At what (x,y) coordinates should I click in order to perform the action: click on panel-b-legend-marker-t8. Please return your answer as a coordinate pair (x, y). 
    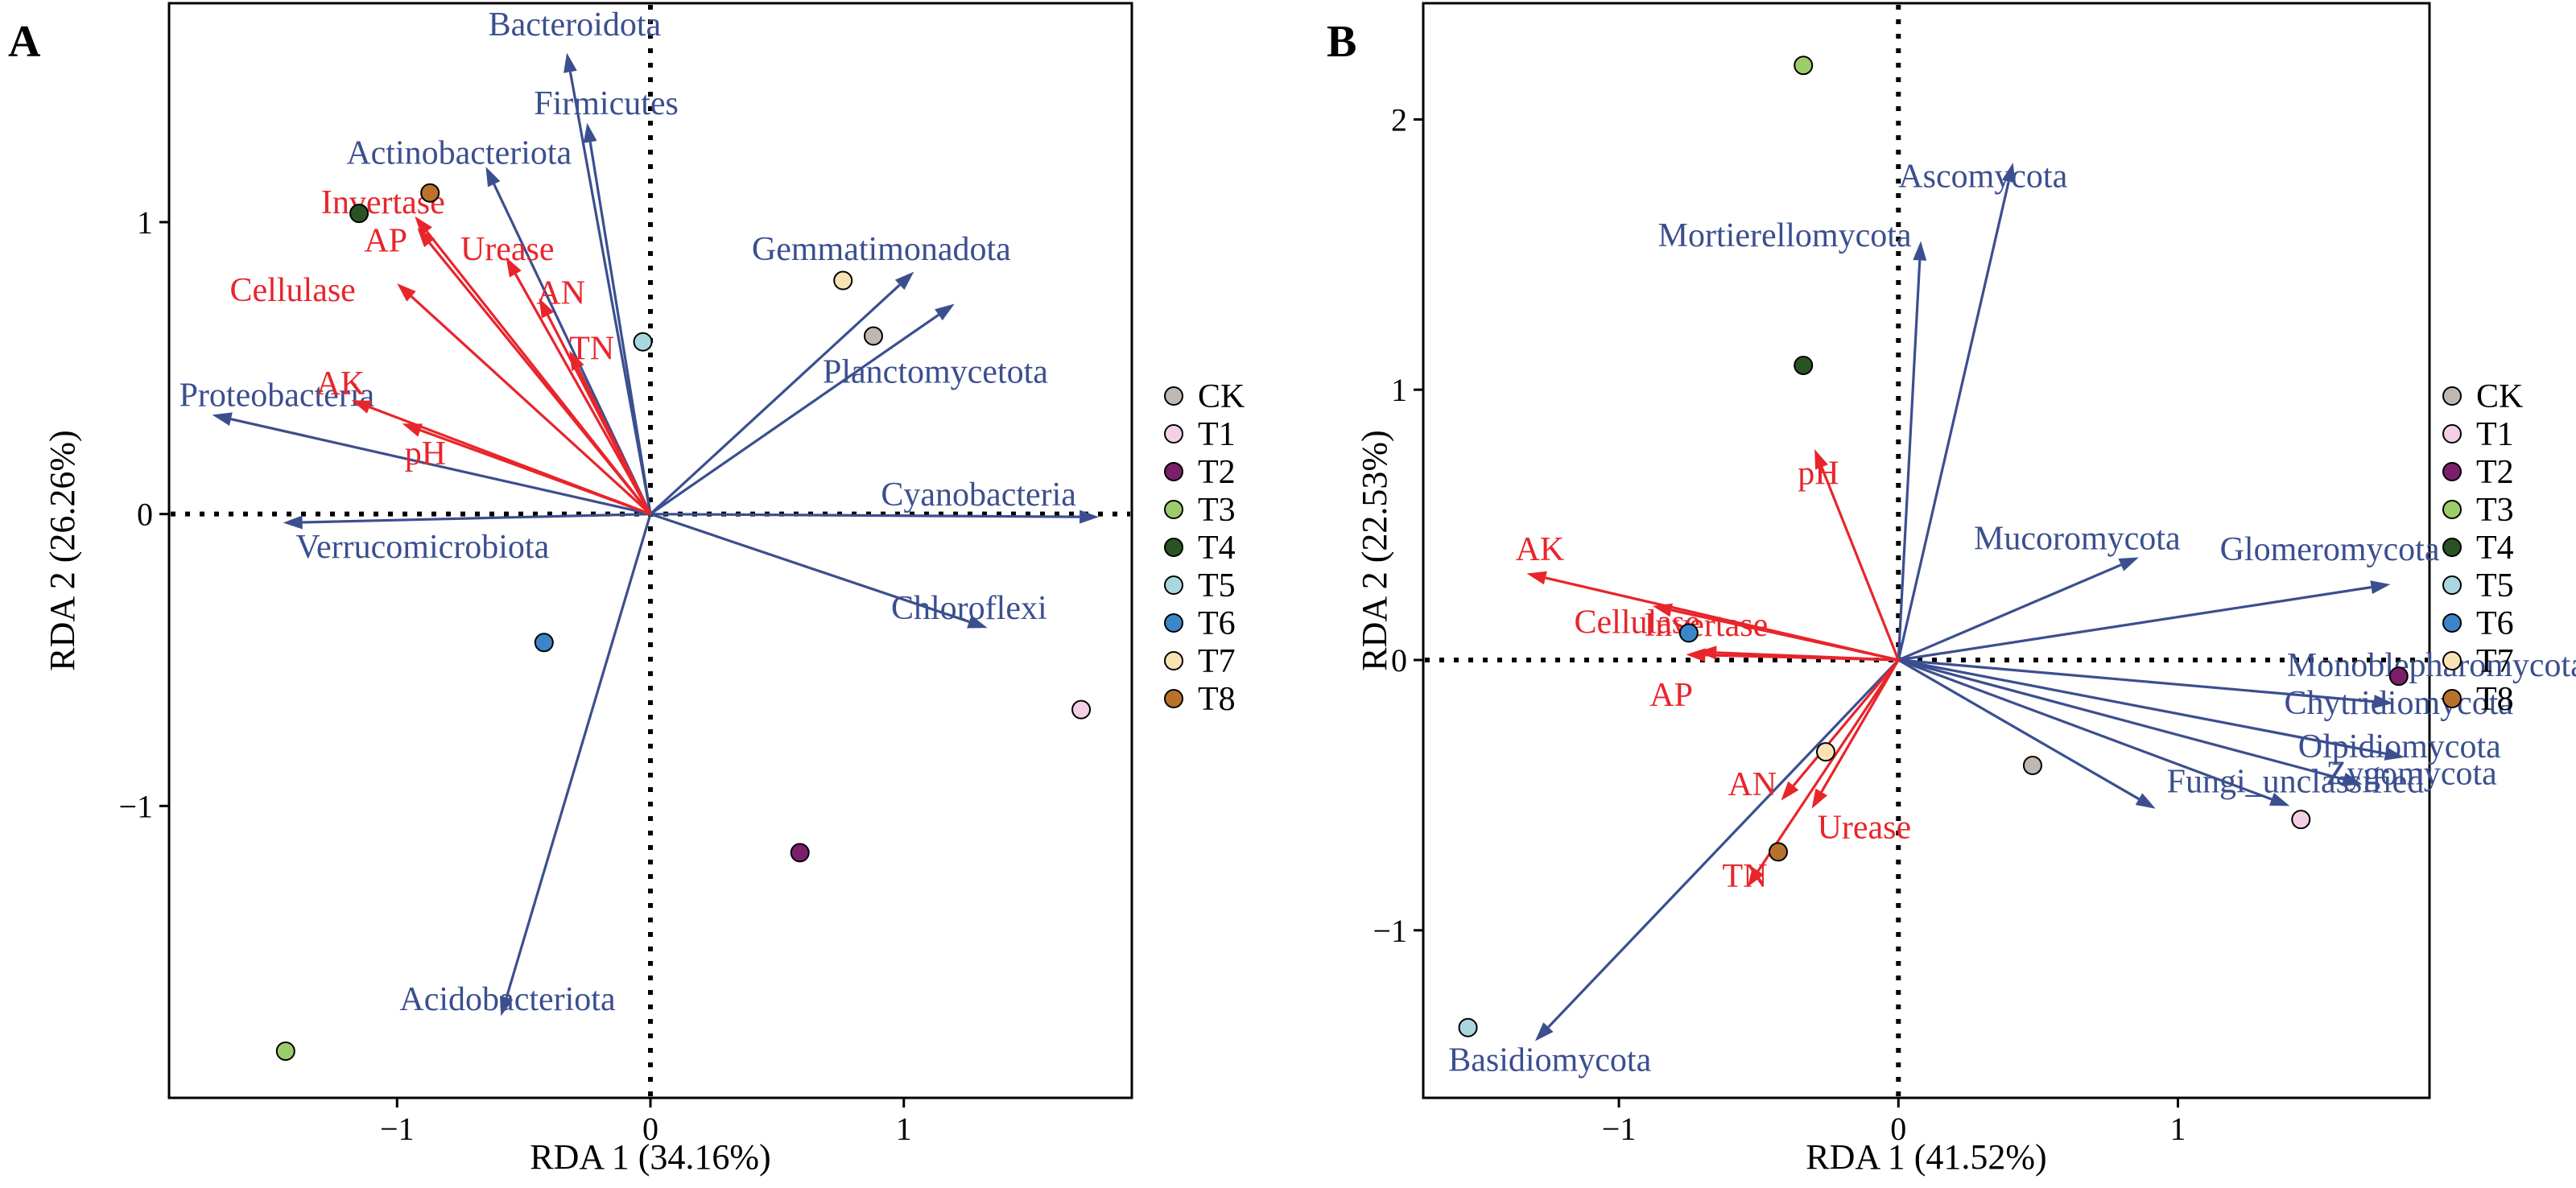
    Looking at the image, I should click on (2452, 699).